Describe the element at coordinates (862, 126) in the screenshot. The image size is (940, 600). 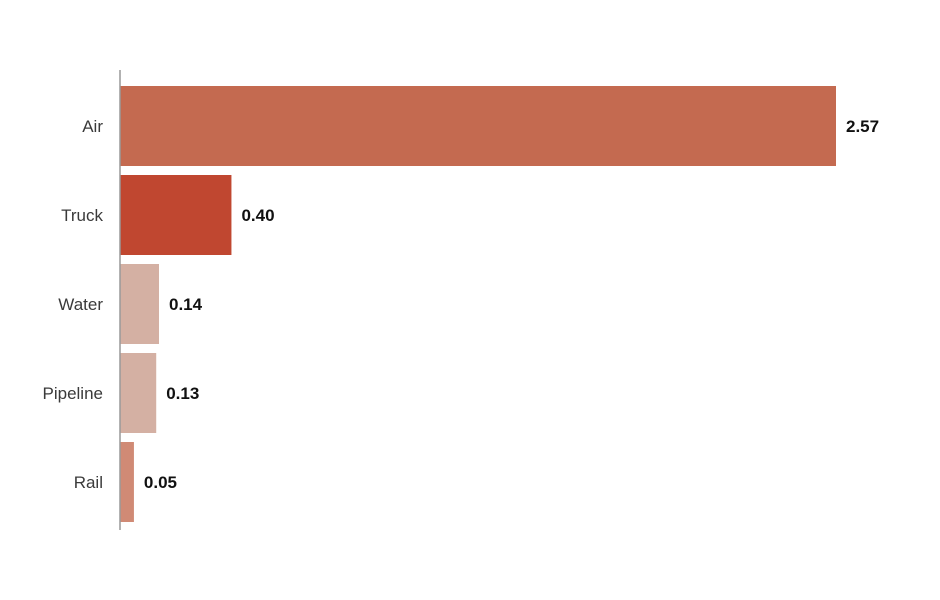
I see `value-label-air: 2.57` at that location.